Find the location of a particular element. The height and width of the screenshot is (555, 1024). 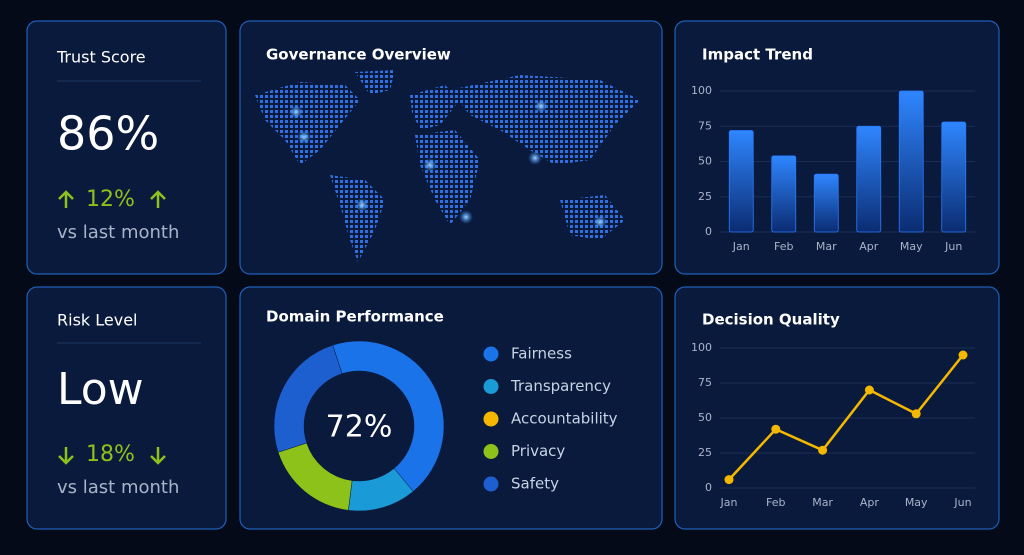

legend-label: Accountability is located at coordinates (564, 419).